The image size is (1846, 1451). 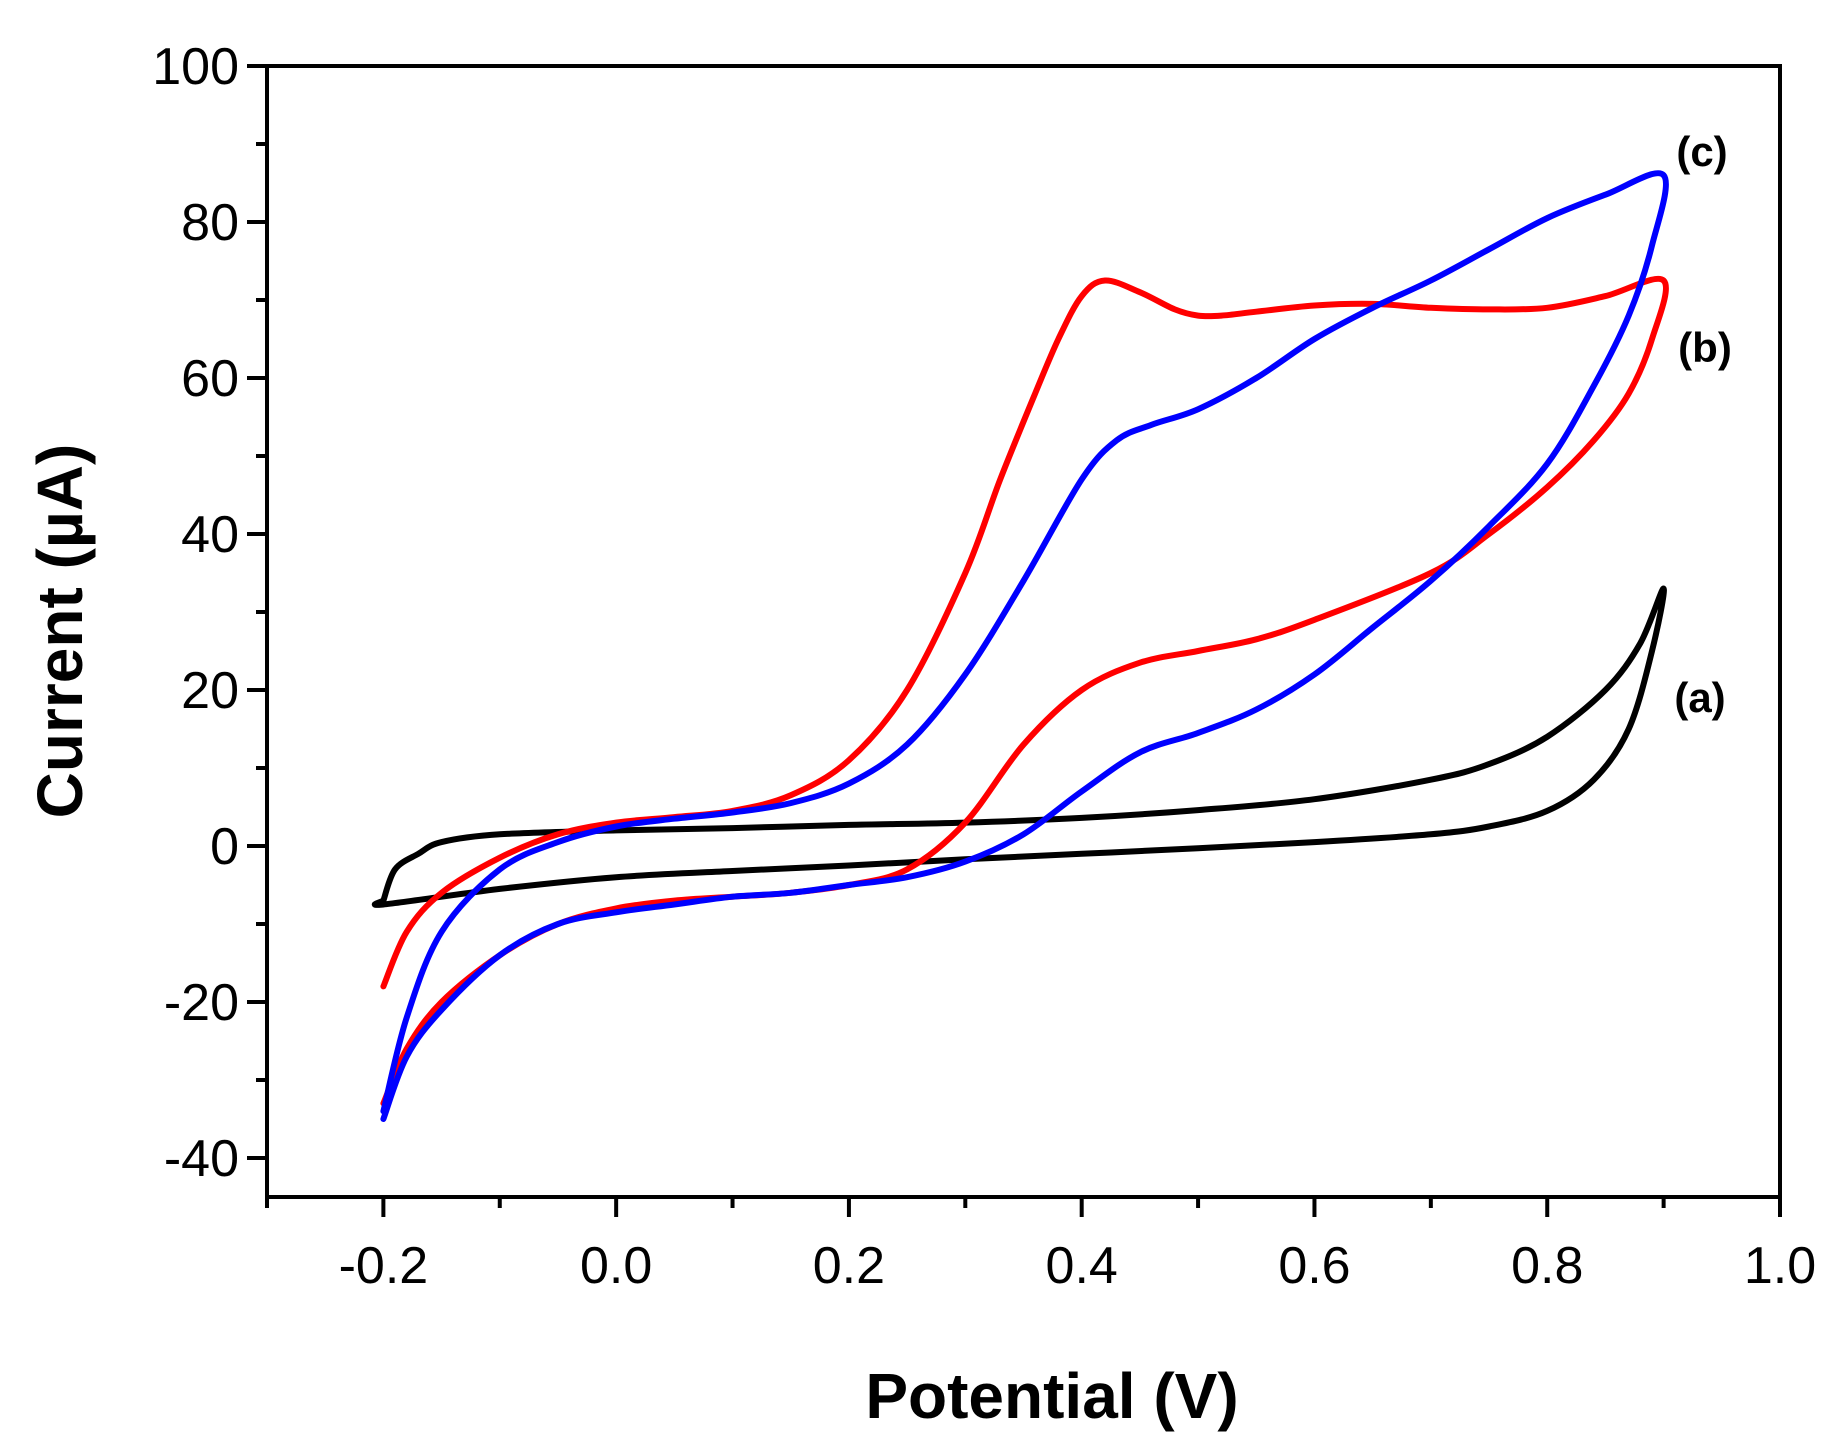 What do you see at coordinates (1040, 1246) in the screenshot?
I see `x-axis: -0.2 0.0 0.2 0.4 0.6 0.8 1.0` at bounding box center [1040, 1246].